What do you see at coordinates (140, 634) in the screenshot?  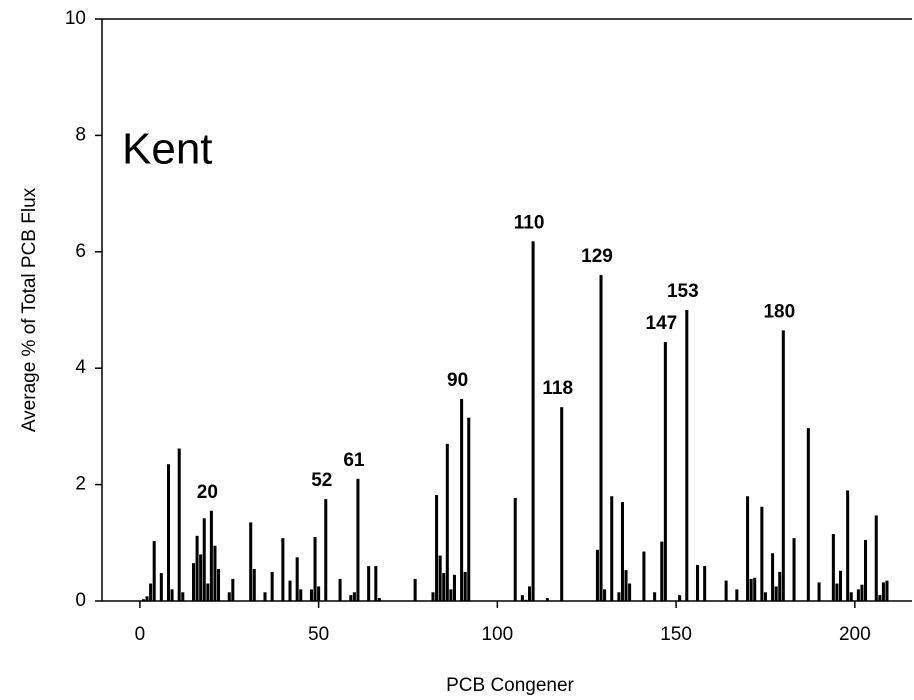 I see `x-tick-label: 0` at bounding box center [140, 634].